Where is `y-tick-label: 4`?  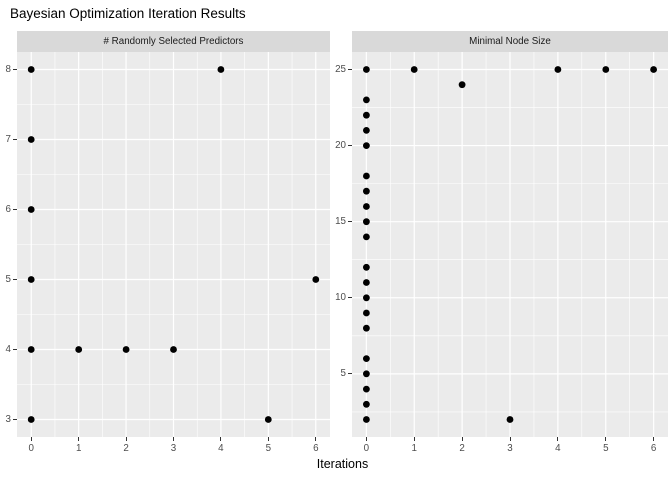 y-tick-label: 4 is located at coordinates (8, 349).